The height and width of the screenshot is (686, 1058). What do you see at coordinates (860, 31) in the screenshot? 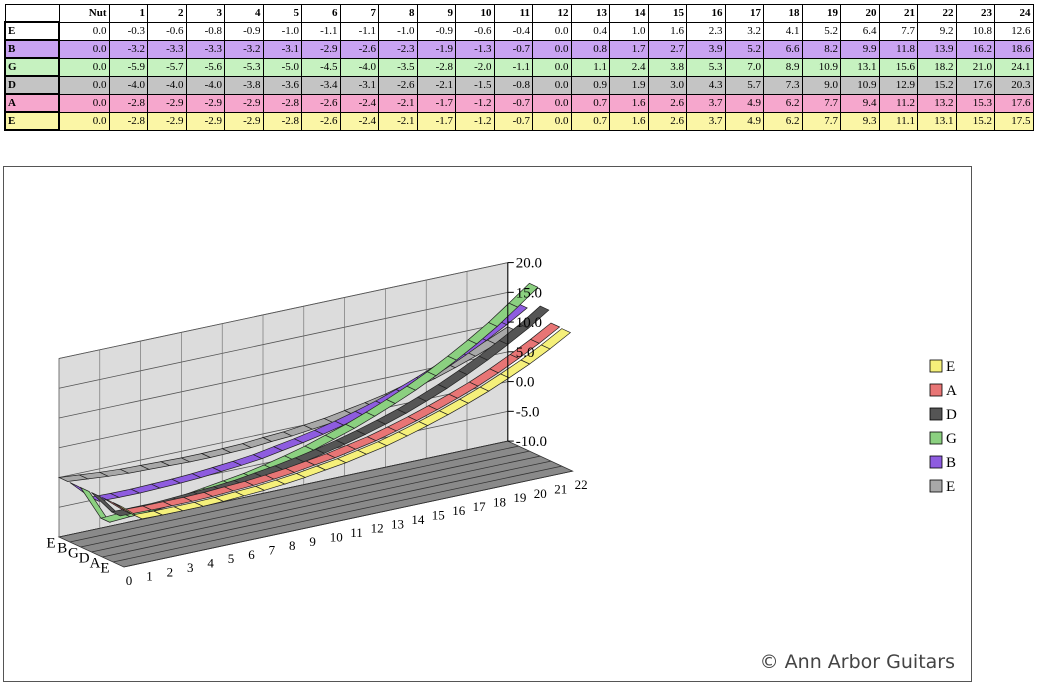
I see `table-cell: 6.4` at bounding box center [860, 31].